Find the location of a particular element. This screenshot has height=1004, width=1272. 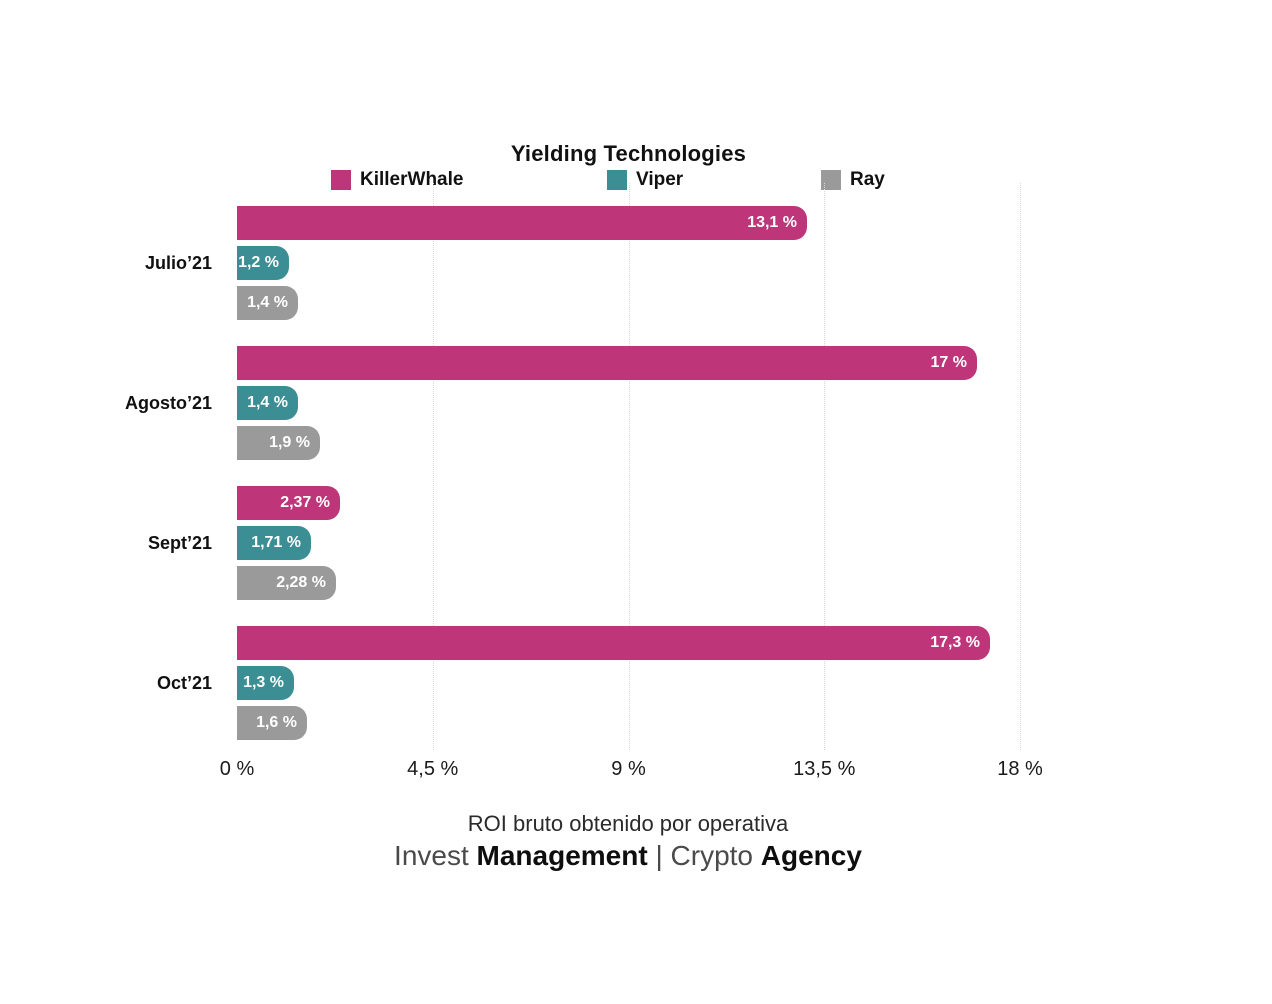

legend-label: Viper is located at coordinates (660, 179).